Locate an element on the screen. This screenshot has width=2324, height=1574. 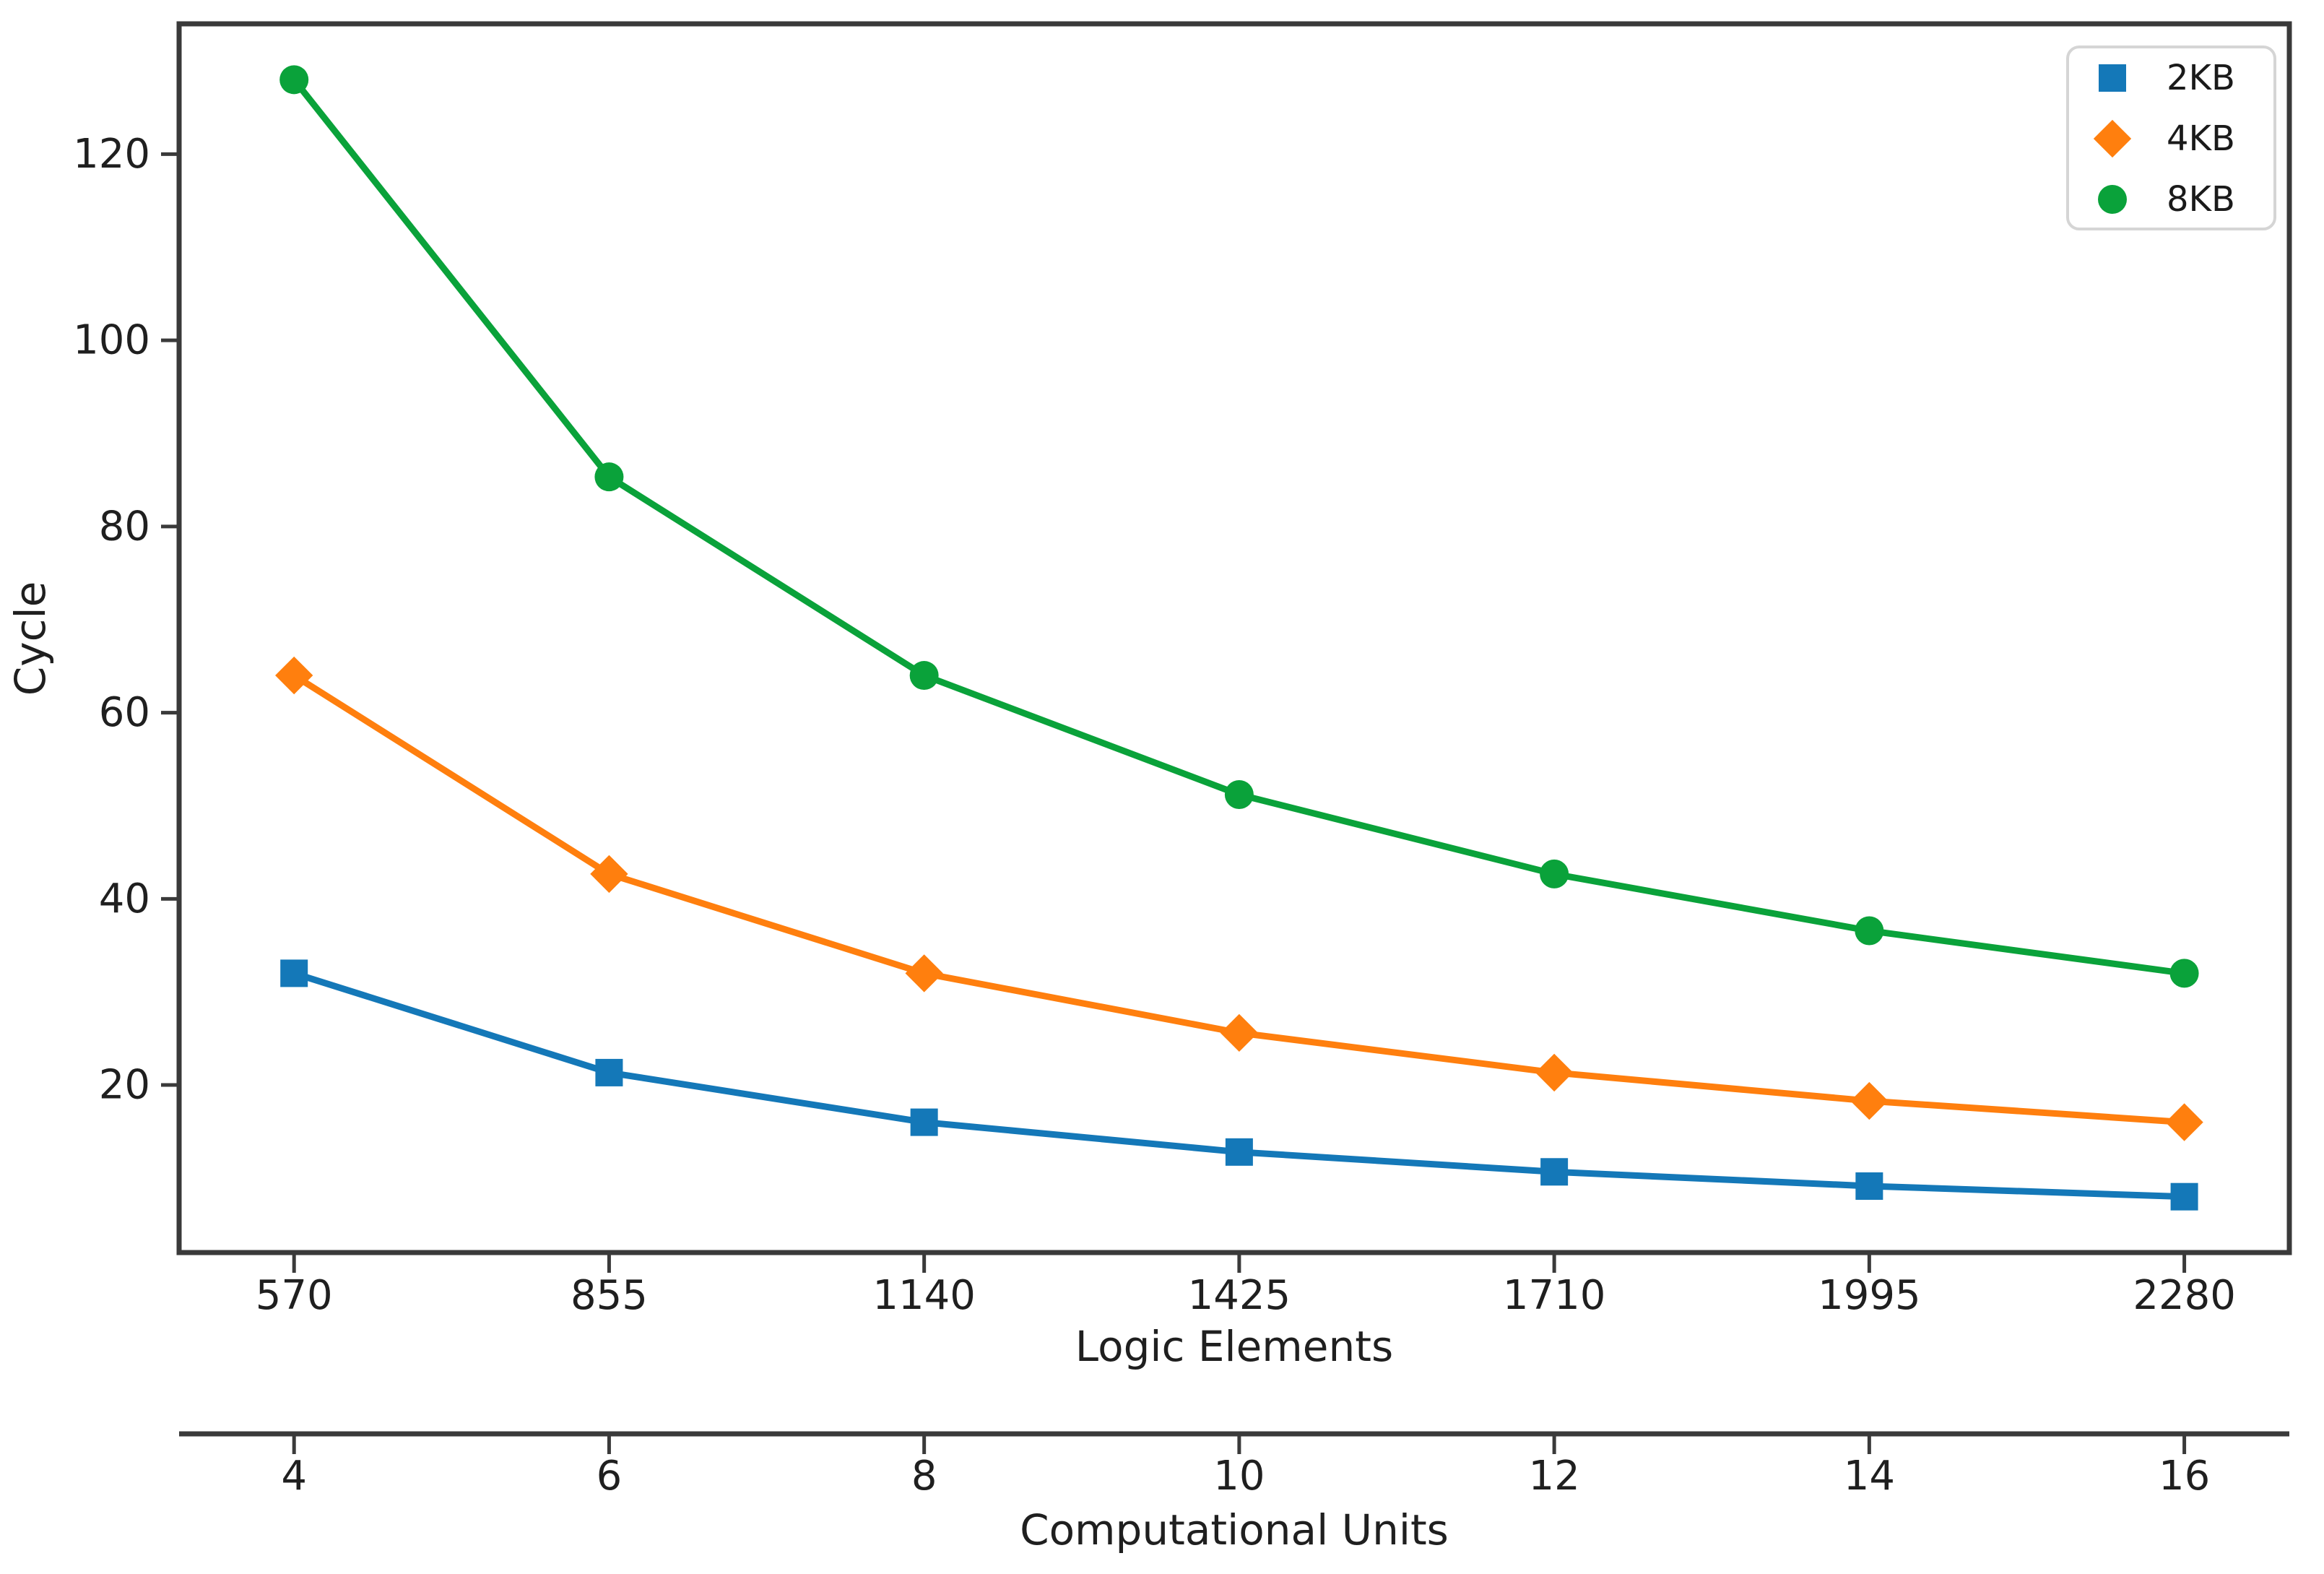
y-tick-label: 100 is located at coordinates (111, 340).